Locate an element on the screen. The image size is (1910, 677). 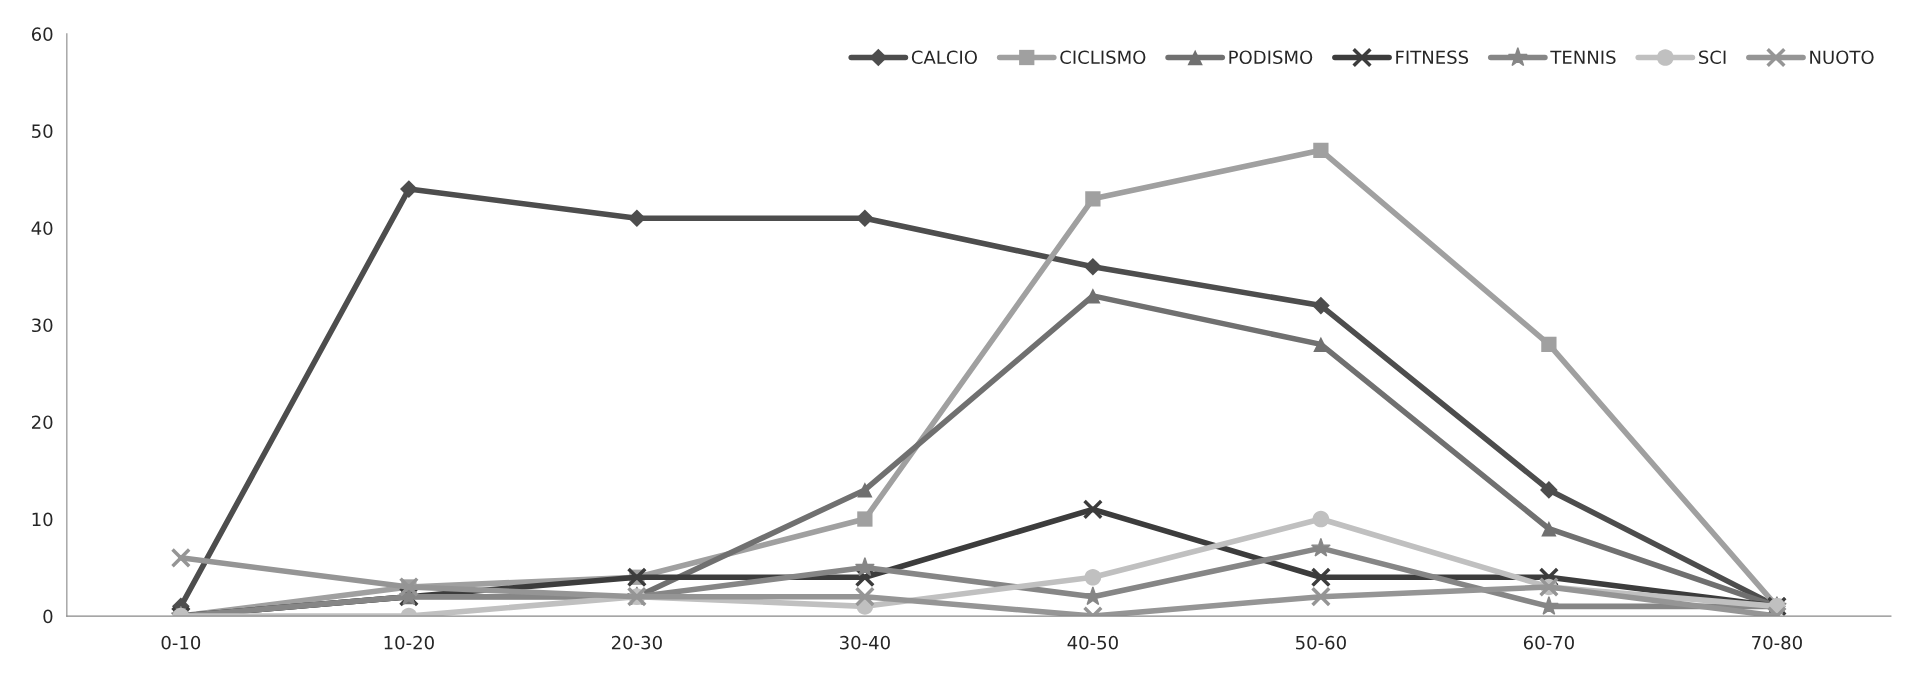
y-tick-label: 60 is located at coordinates (42, 34).